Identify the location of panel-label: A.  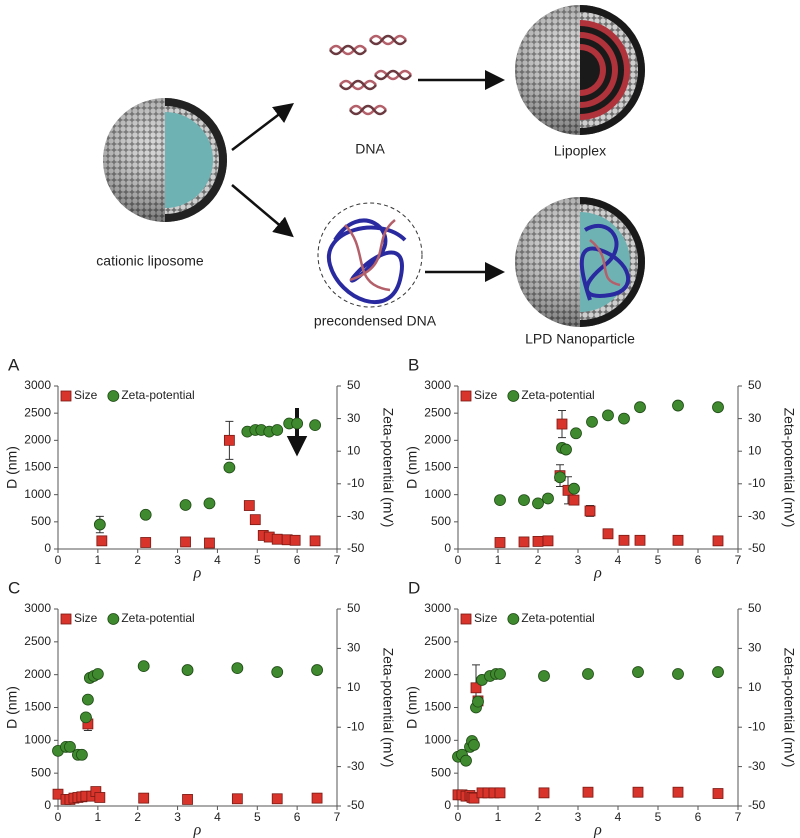
(14, 364).